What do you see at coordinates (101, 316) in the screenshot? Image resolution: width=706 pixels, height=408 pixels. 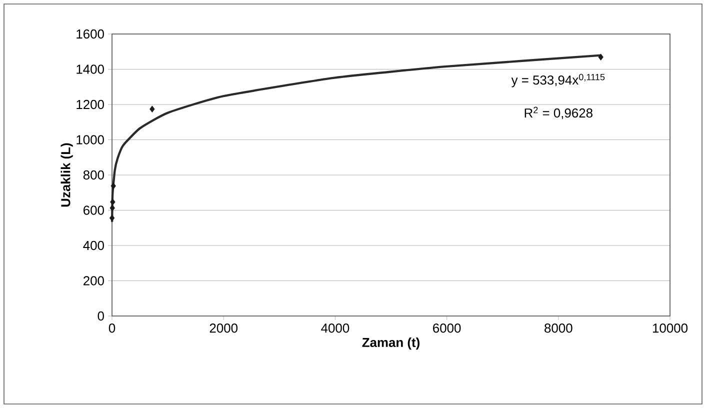 I see `y-tick-label: 0` at bounding box center [101, 316].